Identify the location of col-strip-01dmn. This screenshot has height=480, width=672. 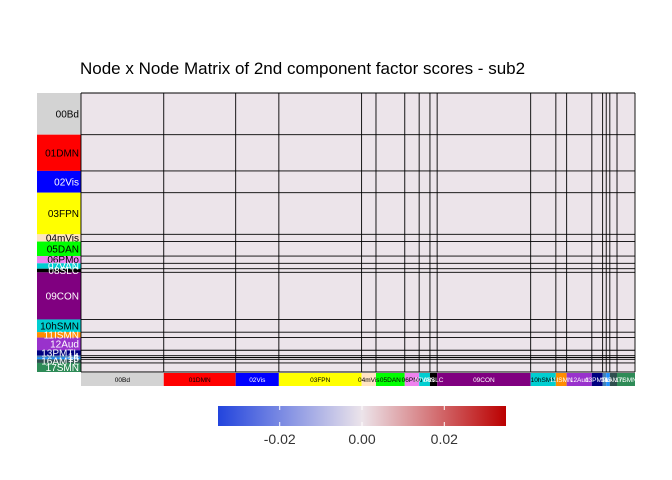
(199, 379).